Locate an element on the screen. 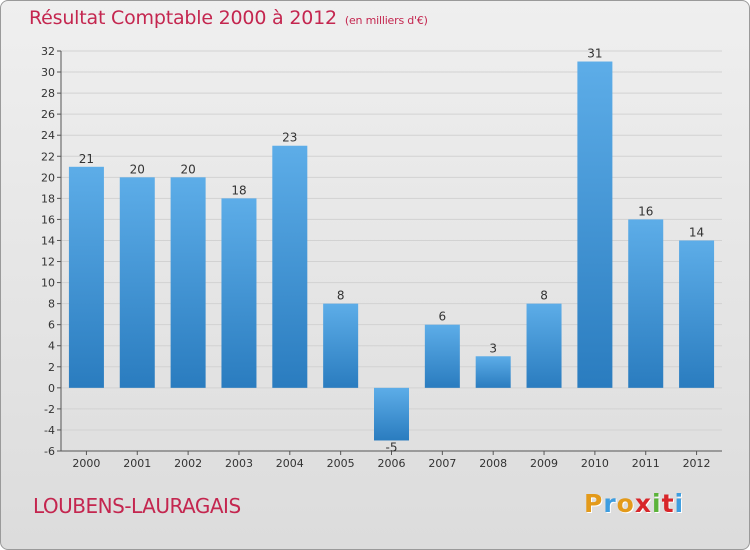 This screenshot has height=550, width=750. x-tick-label: 2012 is located at coordinates (697, 463).